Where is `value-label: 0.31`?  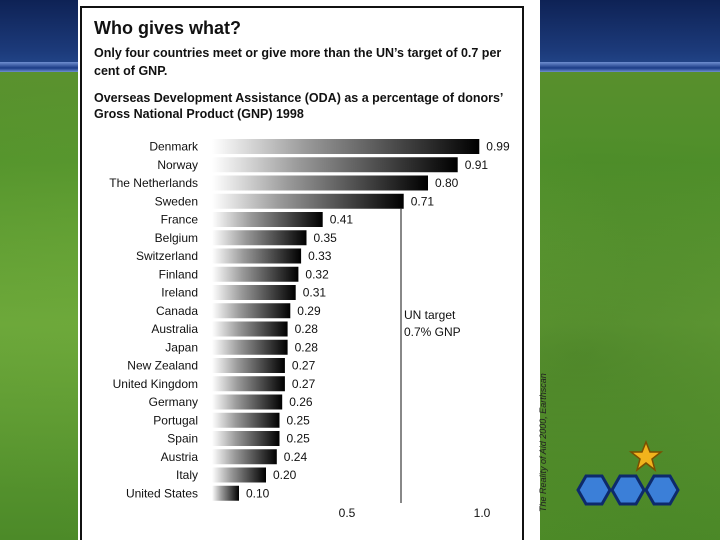
value-label: 0.31 is located at coordinates (315, 293).